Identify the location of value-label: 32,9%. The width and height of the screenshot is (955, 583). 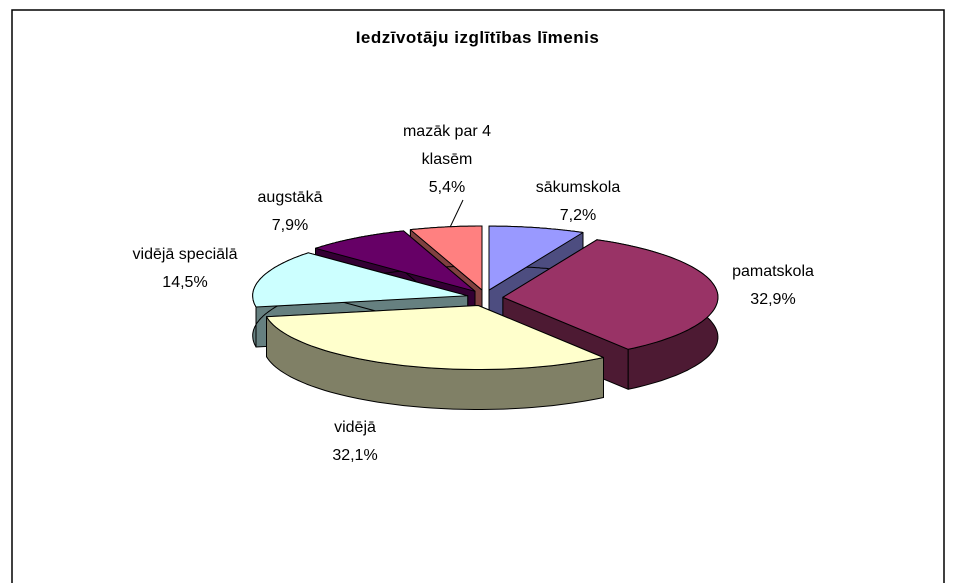
(773, 299).